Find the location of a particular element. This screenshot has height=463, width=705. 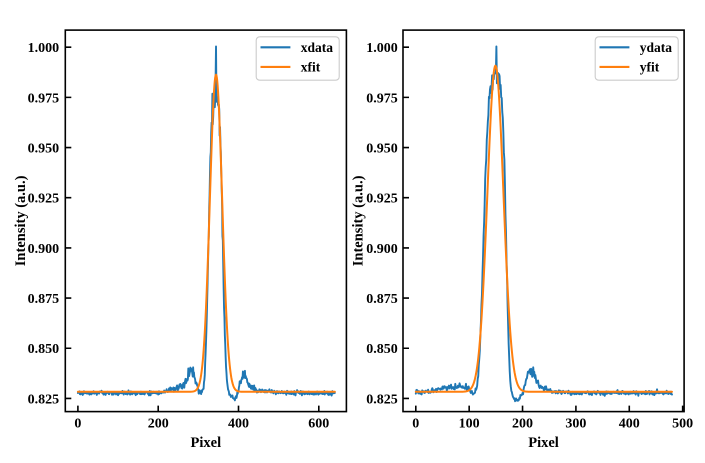

svg-text: ydata is located at coordinates (656, 47).